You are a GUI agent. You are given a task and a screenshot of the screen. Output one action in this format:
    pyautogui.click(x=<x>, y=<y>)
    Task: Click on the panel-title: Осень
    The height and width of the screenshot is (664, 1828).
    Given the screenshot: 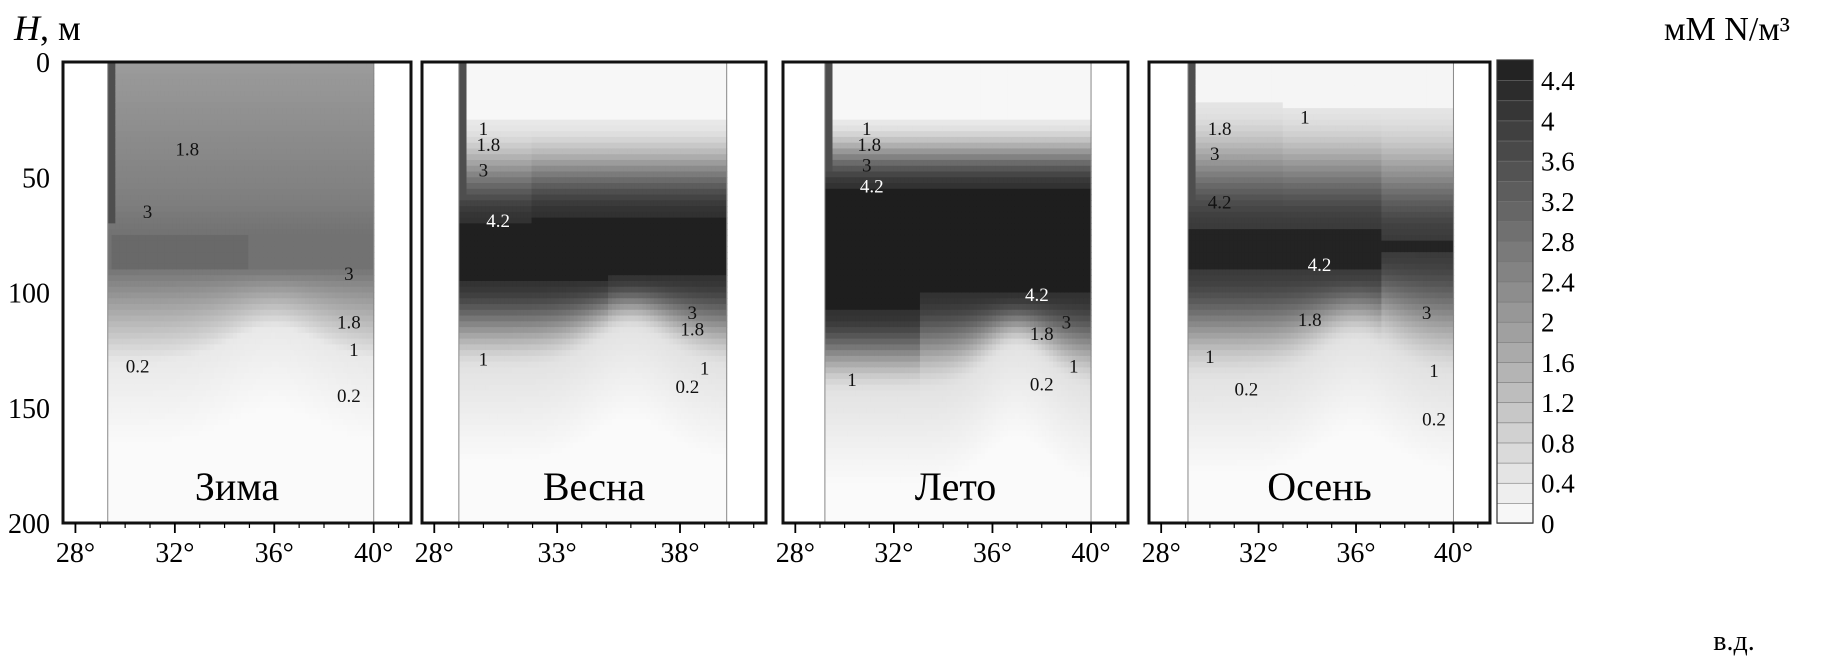 What is the action you would take?
    pyautogui.click(x=1319, y=486)
    